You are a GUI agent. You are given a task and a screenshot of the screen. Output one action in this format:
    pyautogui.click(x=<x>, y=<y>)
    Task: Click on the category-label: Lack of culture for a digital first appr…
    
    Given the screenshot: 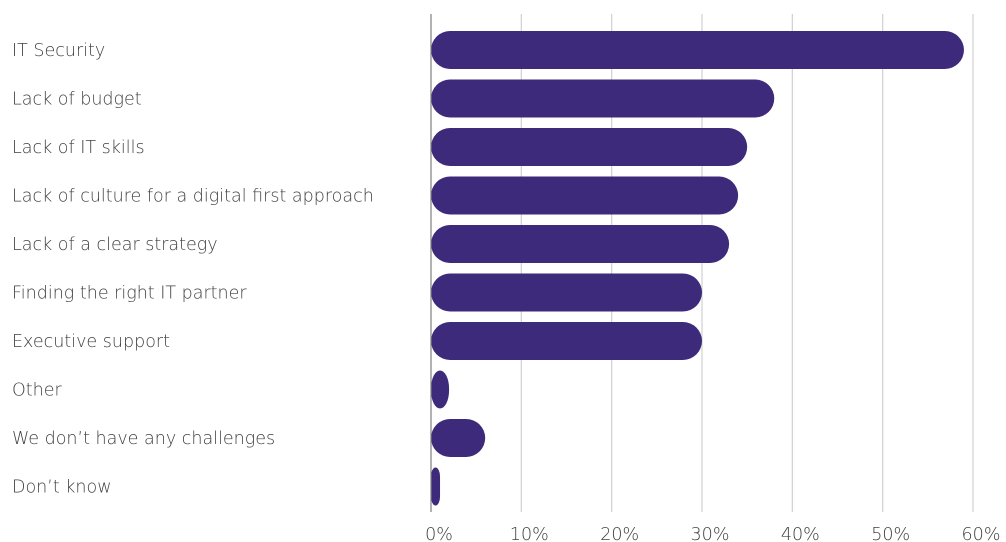 What is the action you would take?
    pyautogui.click(x=193, y=197)
    